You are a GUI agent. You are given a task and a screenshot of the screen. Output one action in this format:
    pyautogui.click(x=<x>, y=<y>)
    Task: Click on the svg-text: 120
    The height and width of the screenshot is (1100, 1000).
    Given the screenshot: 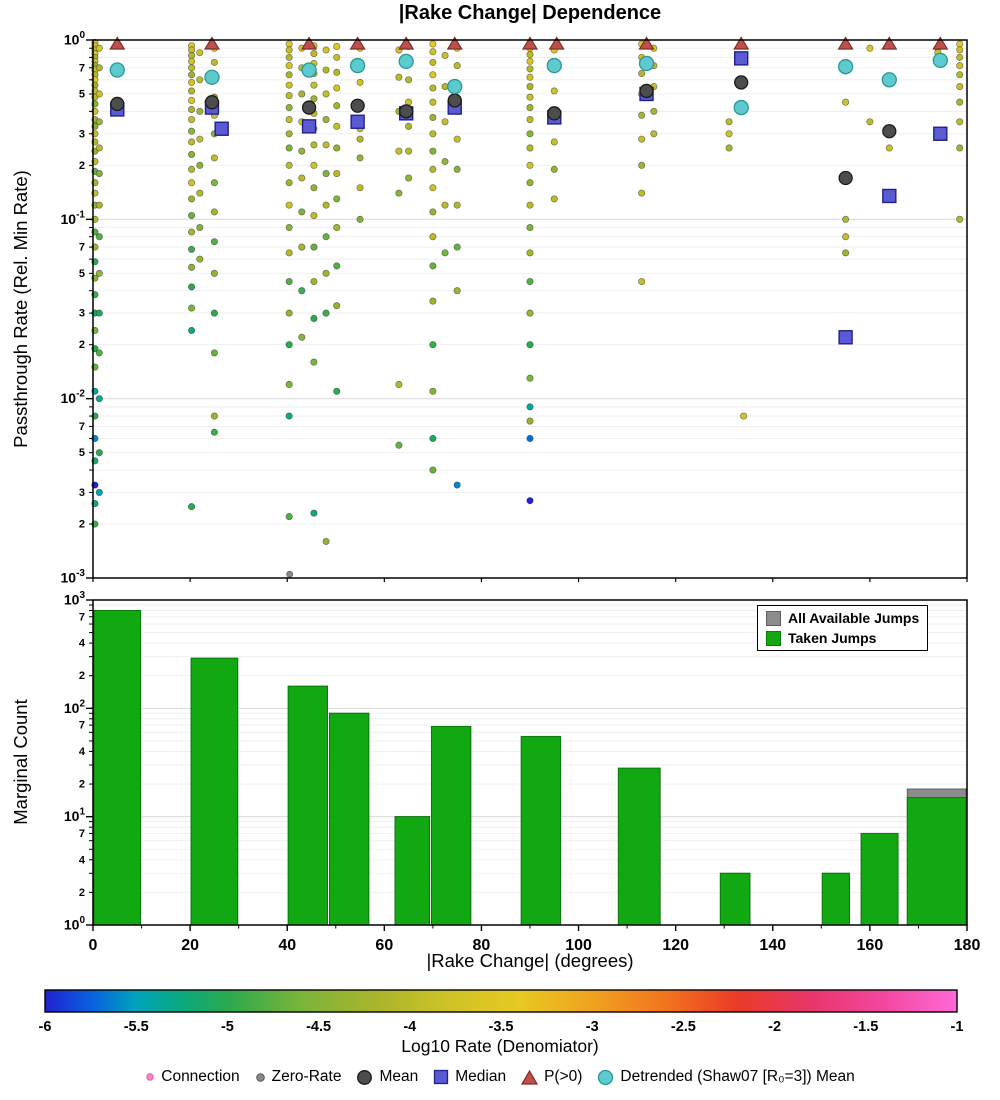 What is the action you would take?
    pyautogui.click(x=675, y=945)
    